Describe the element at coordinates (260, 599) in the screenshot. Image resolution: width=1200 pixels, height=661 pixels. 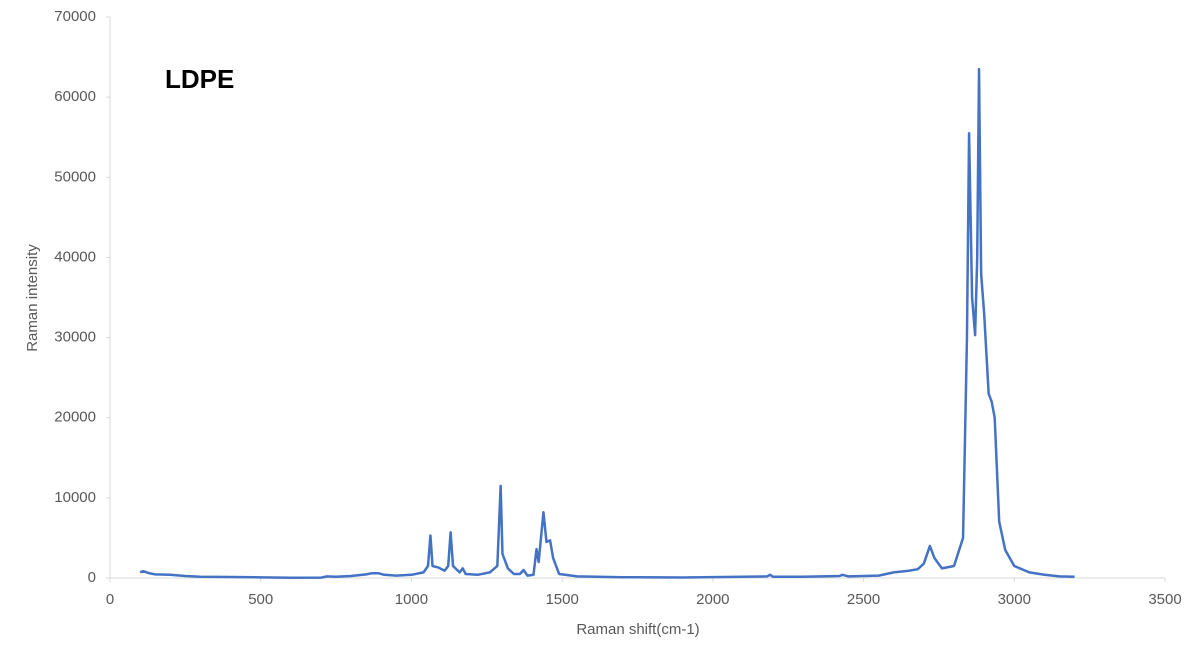
I see `x-tick-label: 500` at that location.